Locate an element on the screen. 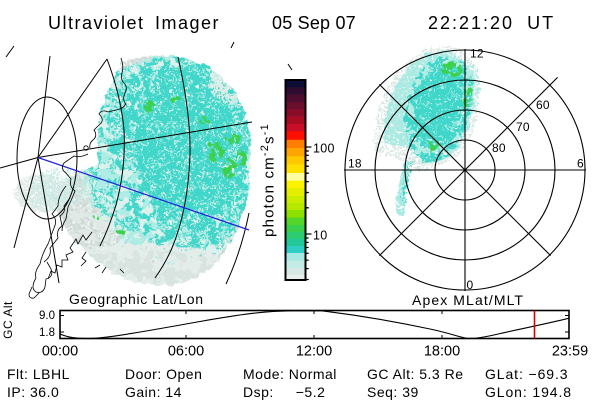 This screenshot has width=600, height=400. svg-text: 100 is located at coordinates (324, 149).